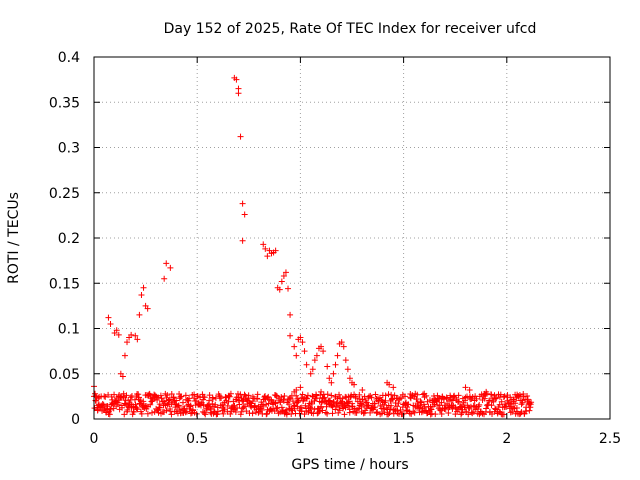 The image size is (640, 480). I want to click on y-tick-label: 0.25, so click(64, 194).